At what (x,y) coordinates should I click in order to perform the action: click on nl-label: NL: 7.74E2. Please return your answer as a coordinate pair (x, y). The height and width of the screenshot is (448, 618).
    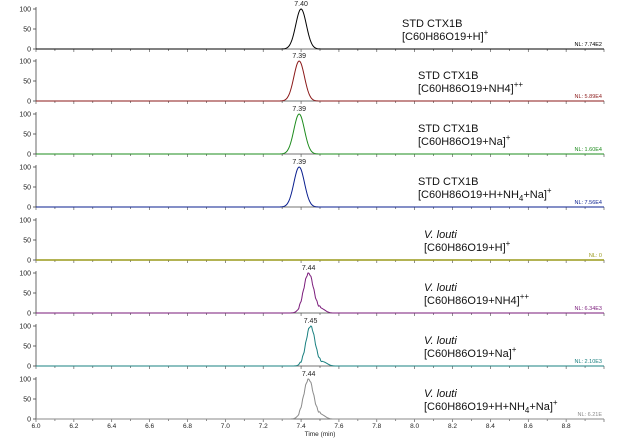
    Looking at the image, I should click on (588, 45).